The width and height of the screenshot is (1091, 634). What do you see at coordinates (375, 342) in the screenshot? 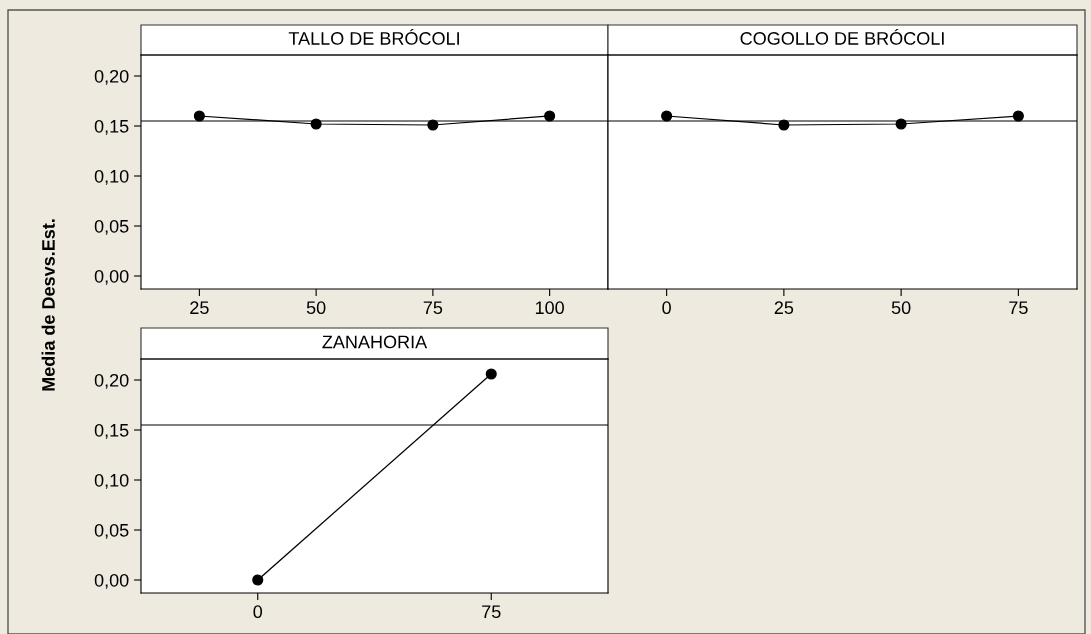
I see `chart-title: ZANAHORIA` at bounding box center [375, 342].